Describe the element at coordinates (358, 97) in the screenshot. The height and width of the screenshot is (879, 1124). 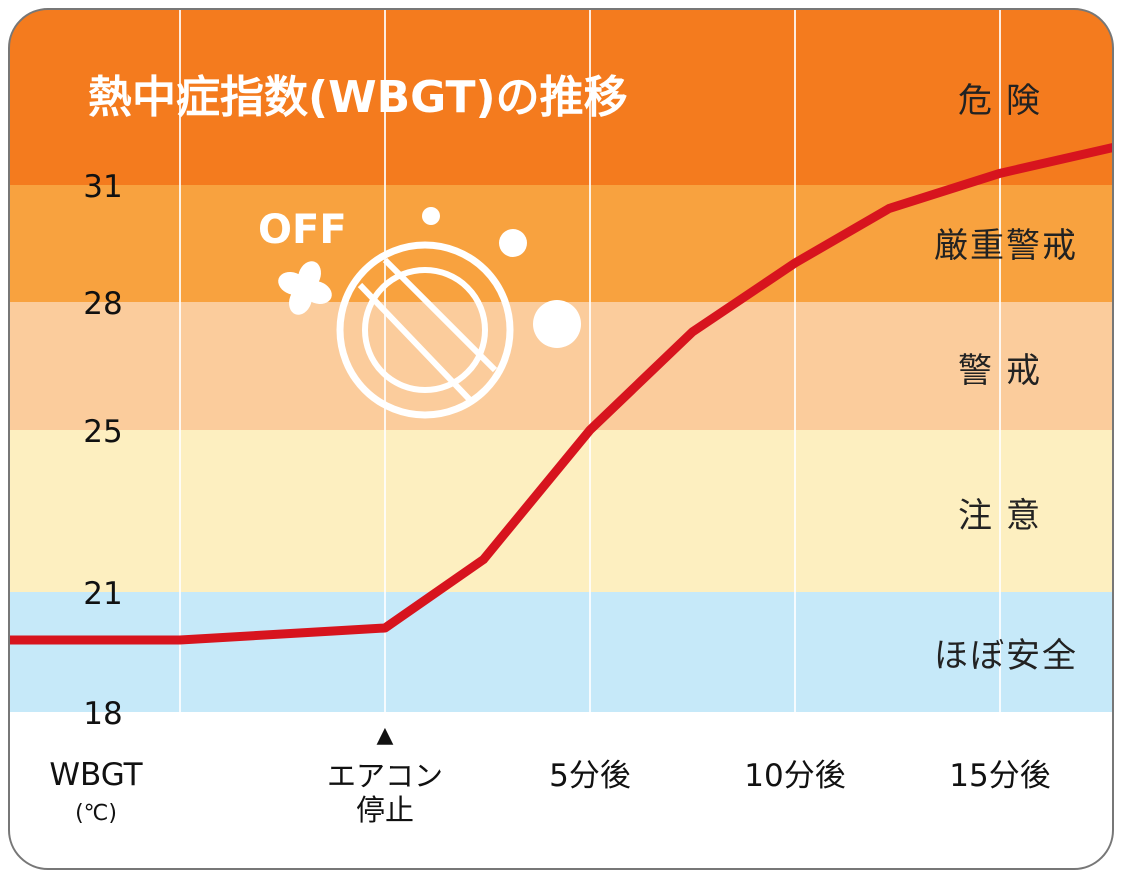
I see `chart-title: 熱中症指数(WBGT)の推移` at that location.